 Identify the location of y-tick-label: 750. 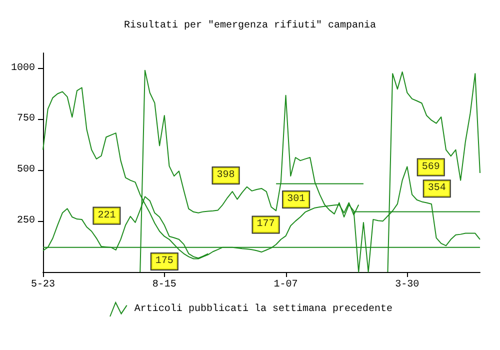
(26, 119).